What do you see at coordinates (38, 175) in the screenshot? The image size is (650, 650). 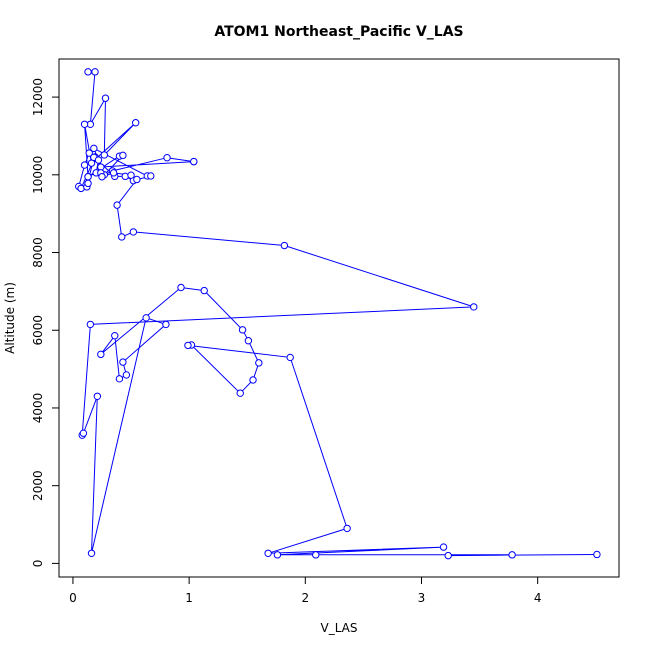 I see `y-tick-label: 10000` at bounding box center [38, 175].